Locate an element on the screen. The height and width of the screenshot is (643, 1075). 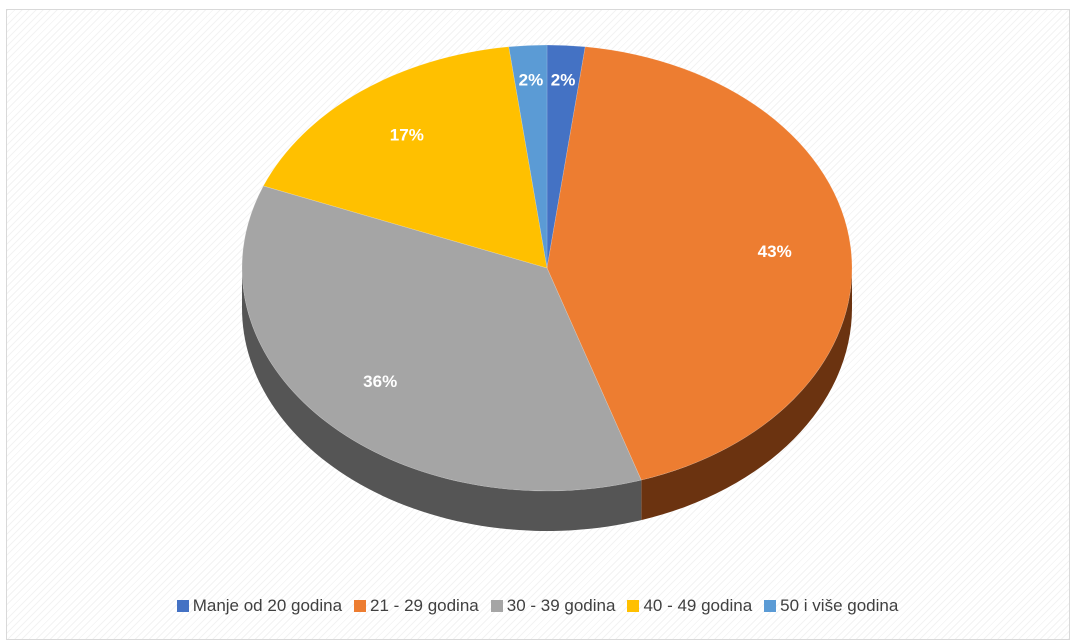
legend-label: 30 - 39 godina is located at coordinates (561, 605).